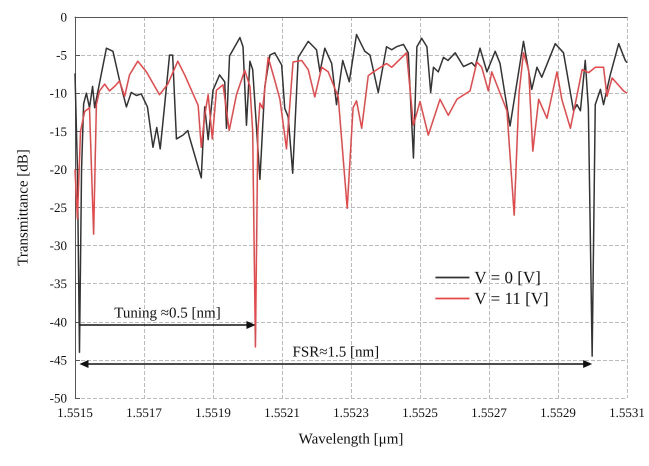 The image size is (649, 466). What do you see at coordinates (58, 93) in the screenshot?
I see `y-tick-label: -10` at bounding box center [58, 93].